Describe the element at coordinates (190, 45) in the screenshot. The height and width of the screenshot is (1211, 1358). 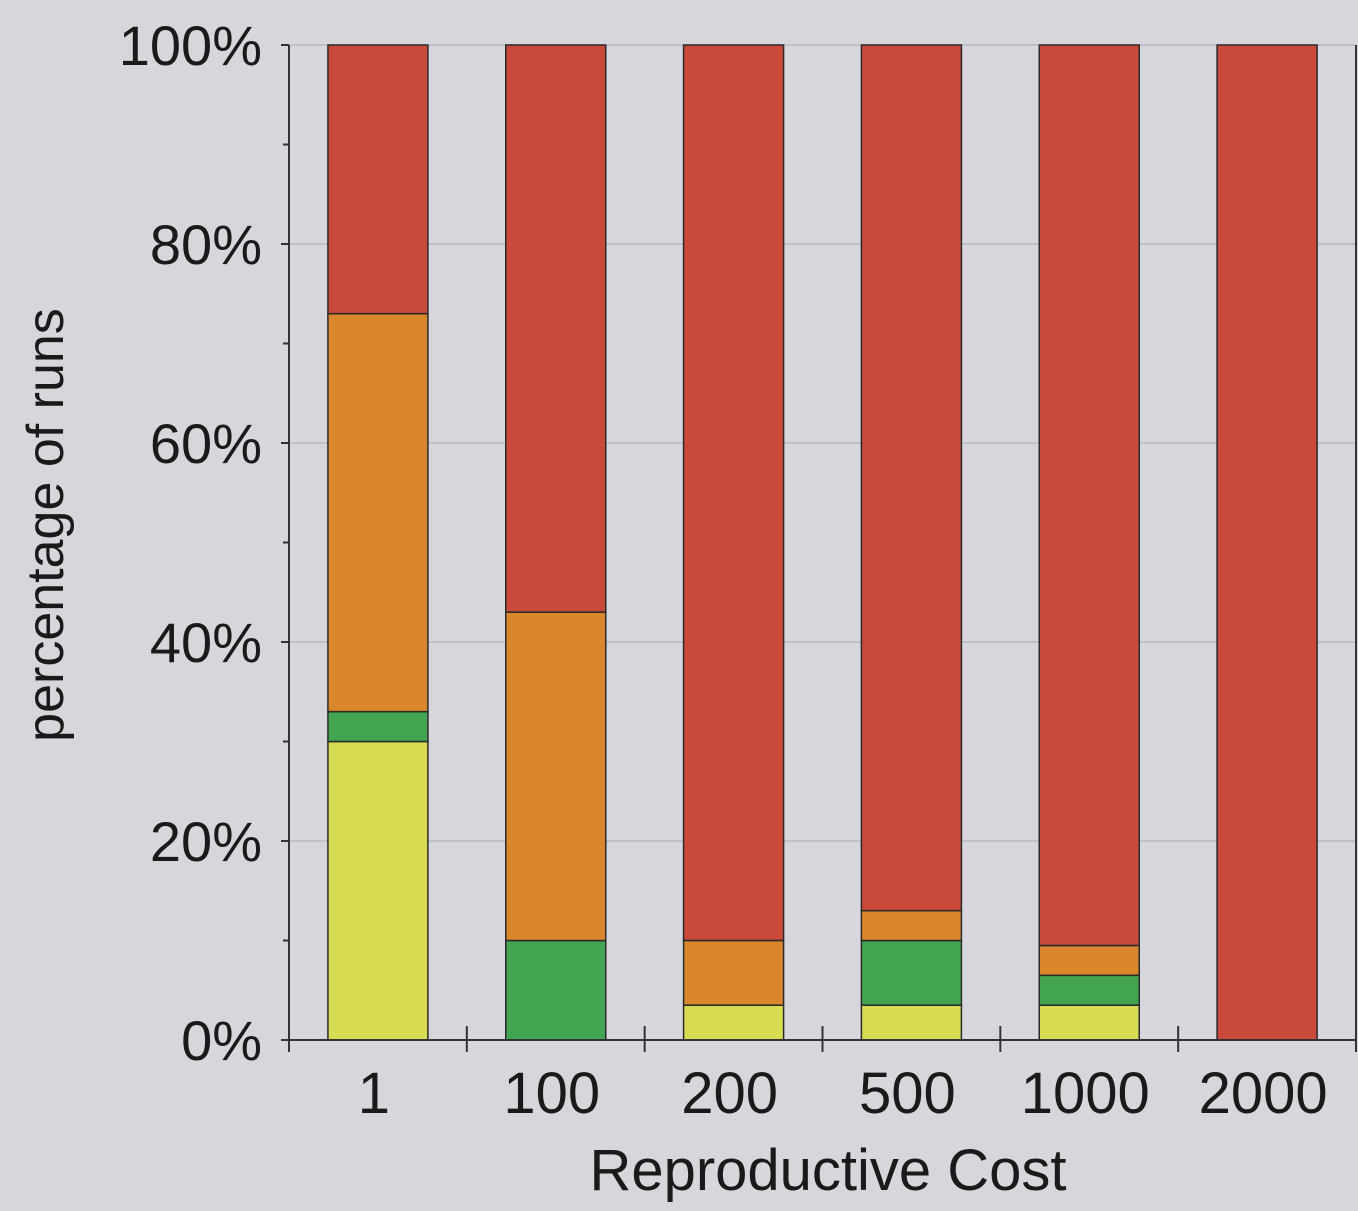
I see `y-tick-label: 100%` at that location.